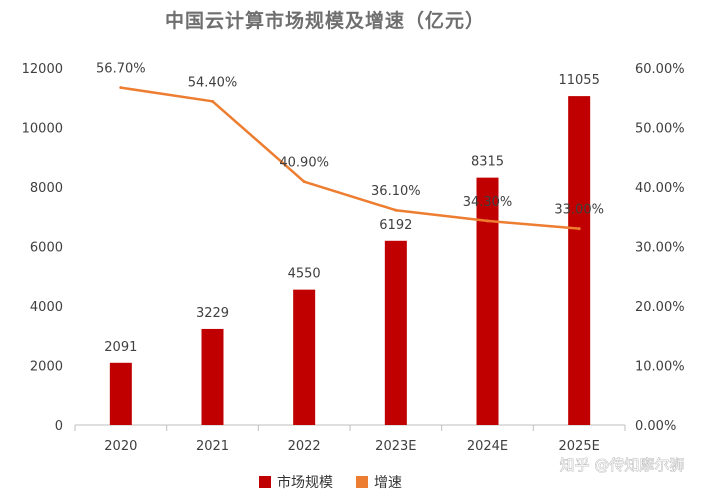  Describe the element at coordinates (660, 188) in the screenshot. I see `y-right-tick-label: 40.00%` at that location.